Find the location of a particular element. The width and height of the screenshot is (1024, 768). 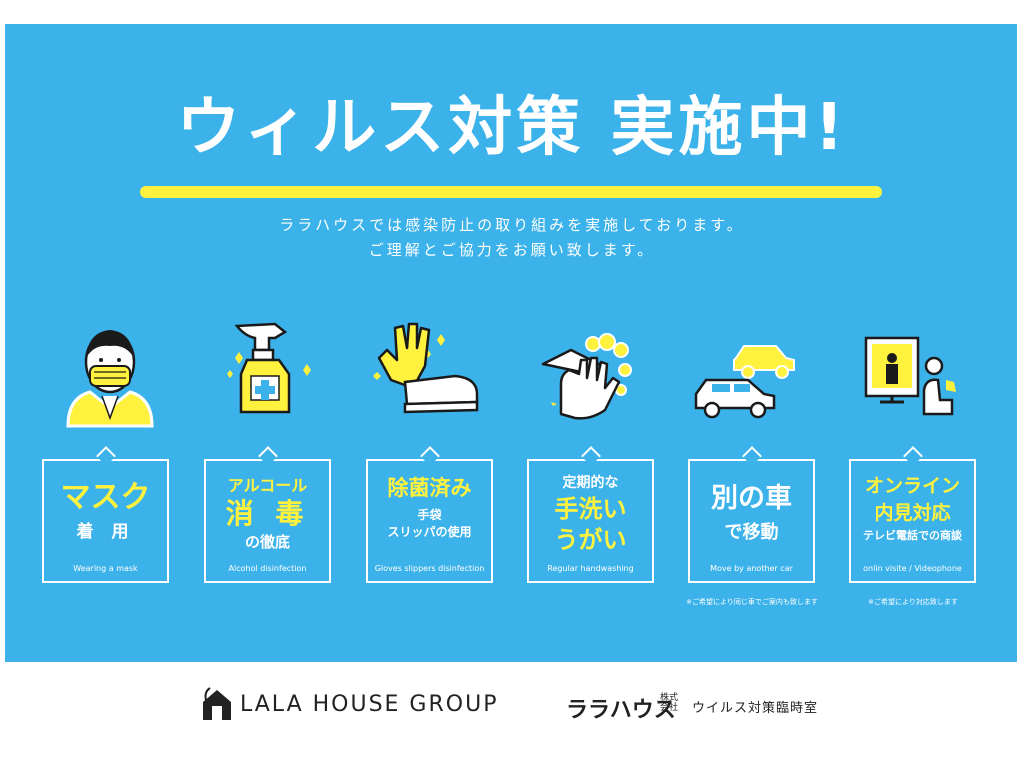

card-title: アルコール is located at coordinates (267, 485).